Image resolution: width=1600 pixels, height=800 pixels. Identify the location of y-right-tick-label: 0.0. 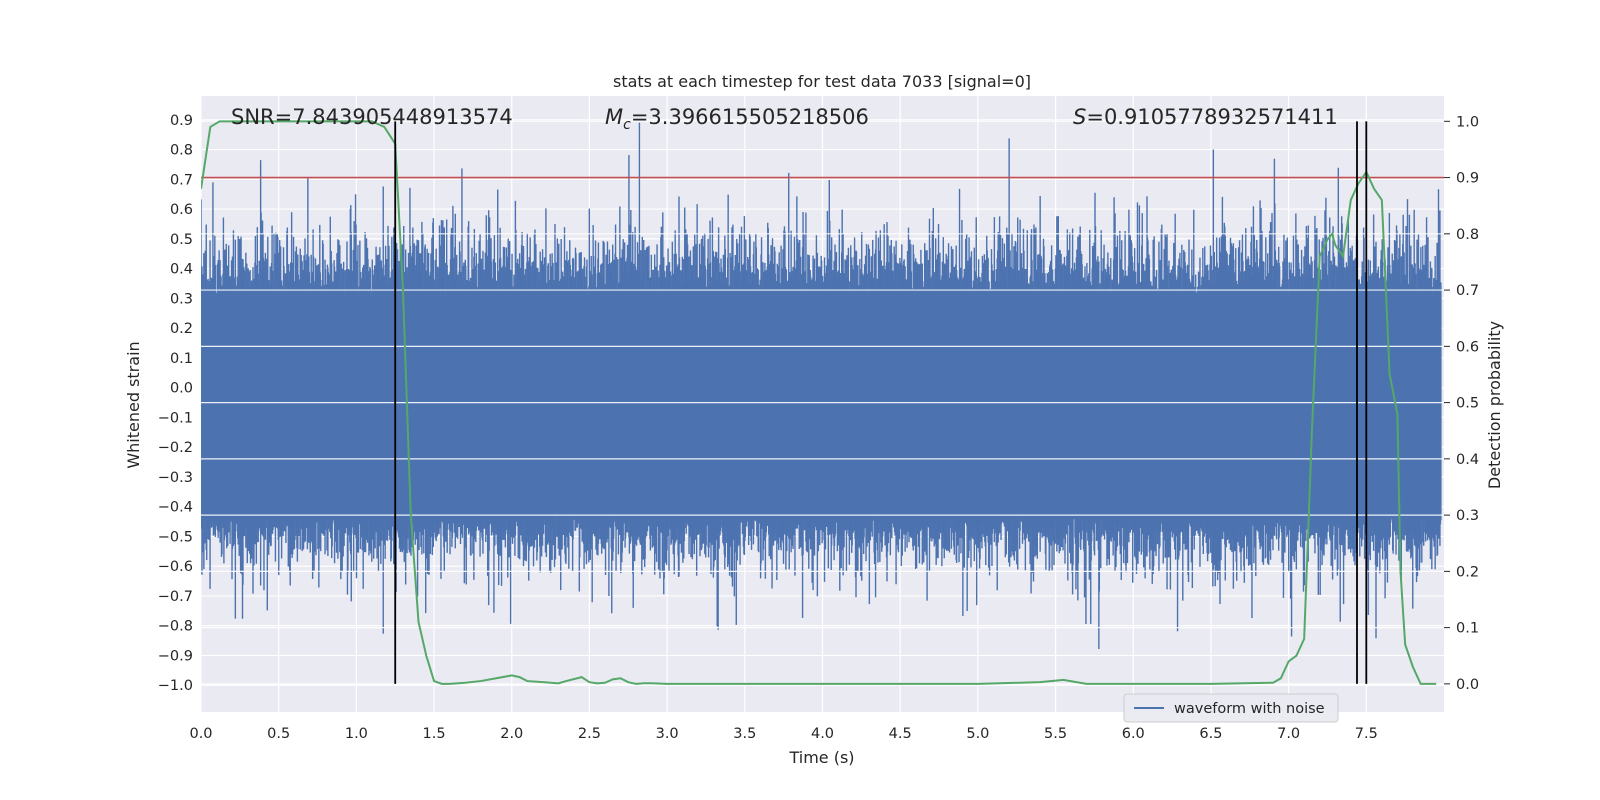
(1467, 685).